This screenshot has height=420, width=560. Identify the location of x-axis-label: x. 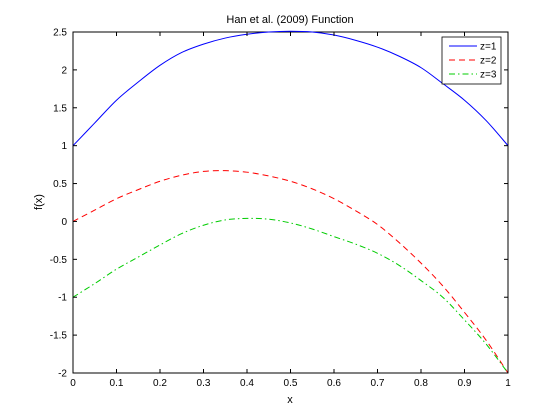
(290, 400).